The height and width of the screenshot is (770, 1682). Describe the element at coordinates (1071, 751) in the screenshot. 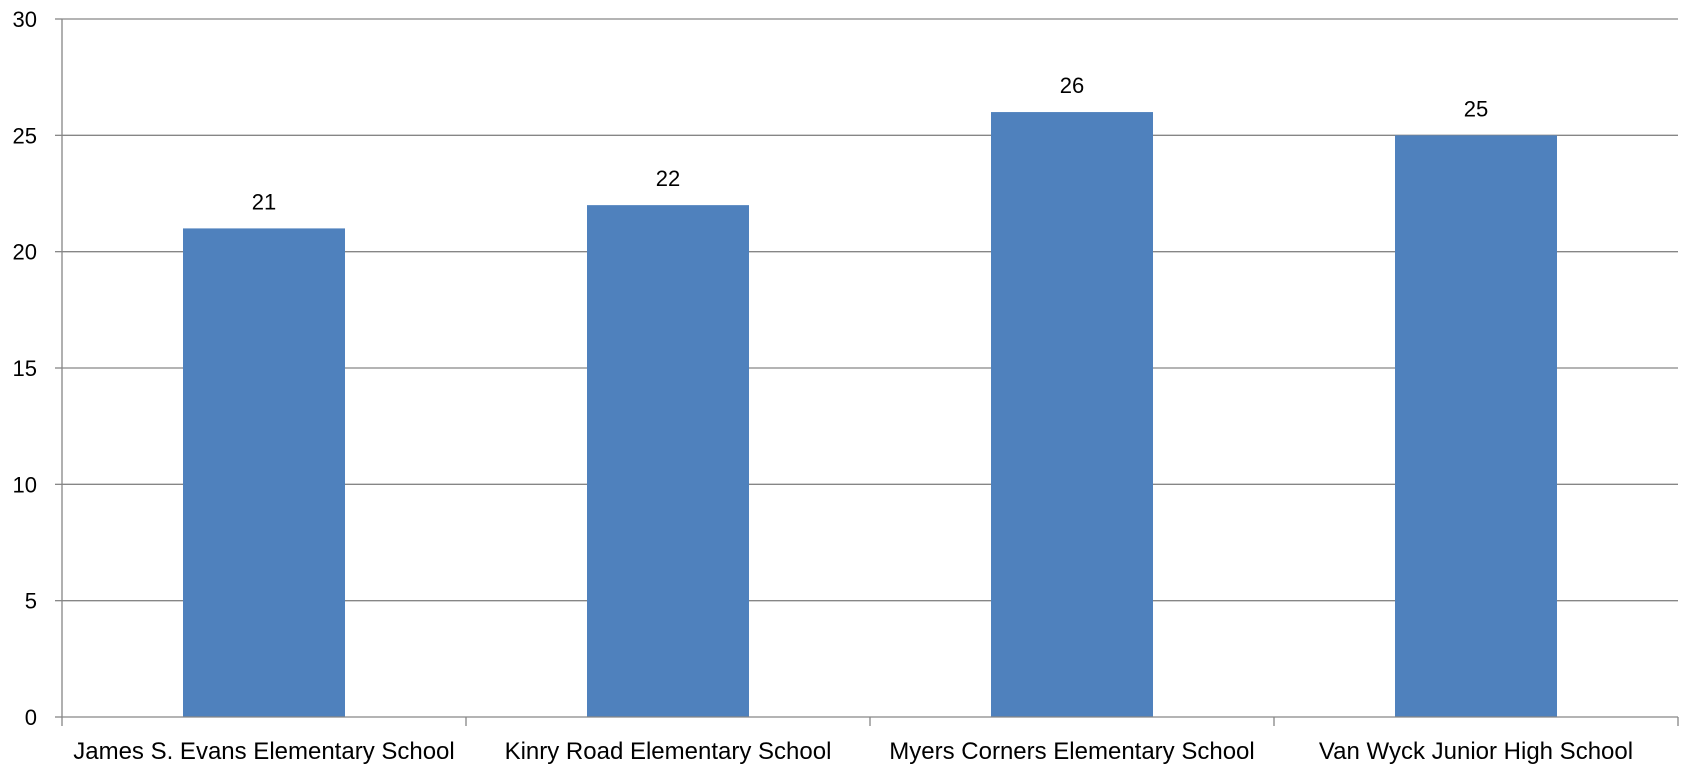

I see `x-tick-label: Myers Corners Elementary School` at that location.